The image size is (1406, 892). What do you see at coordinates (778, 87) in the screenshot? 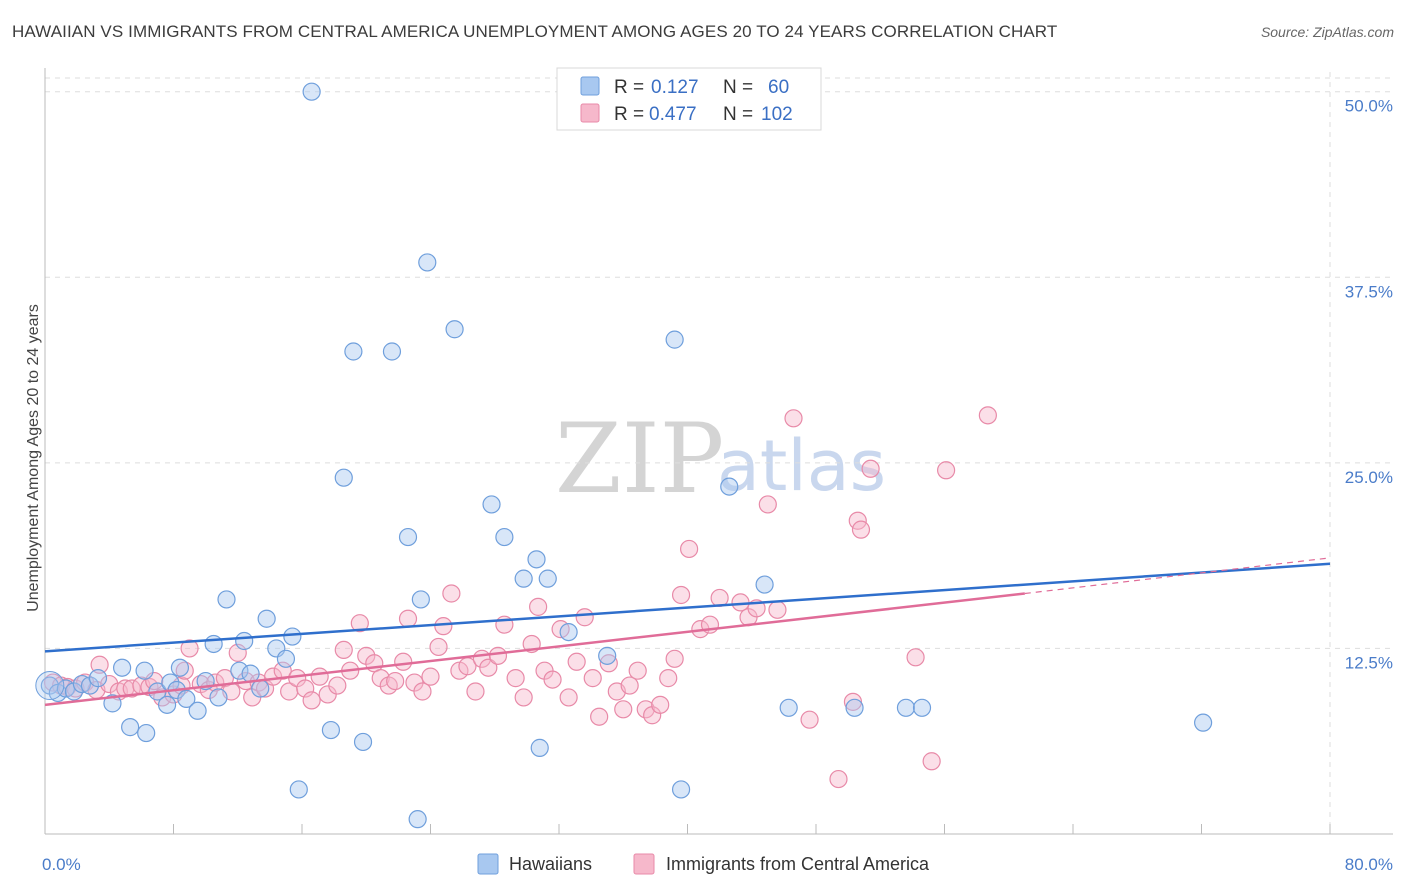
I see `legend-n-value-1: 60` at bounding box center [778, 87].